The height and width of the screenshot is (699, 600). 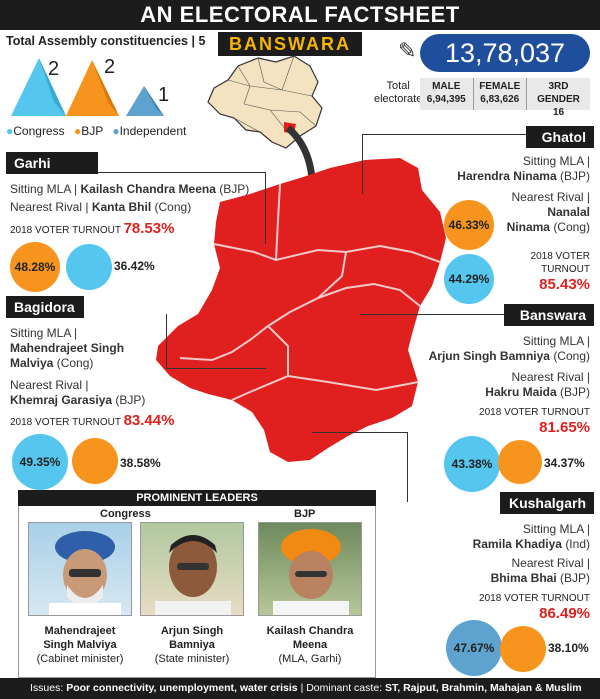 I want to click on leaders-panel, so click(x=197, y=592).